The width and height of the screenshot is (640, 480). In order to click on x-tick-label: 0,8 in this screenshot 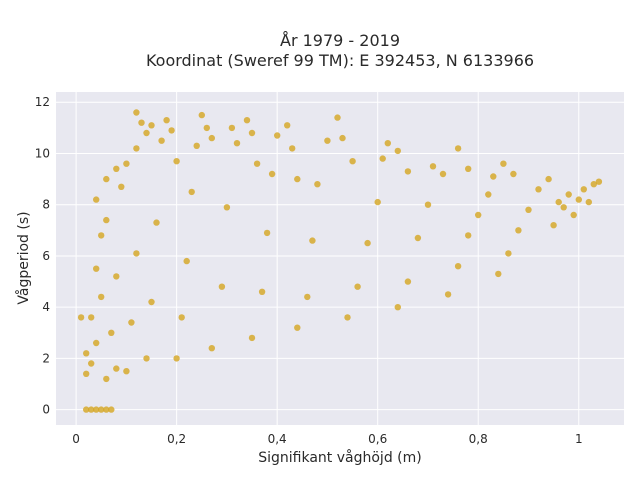, I will do `click(478, 439)`.